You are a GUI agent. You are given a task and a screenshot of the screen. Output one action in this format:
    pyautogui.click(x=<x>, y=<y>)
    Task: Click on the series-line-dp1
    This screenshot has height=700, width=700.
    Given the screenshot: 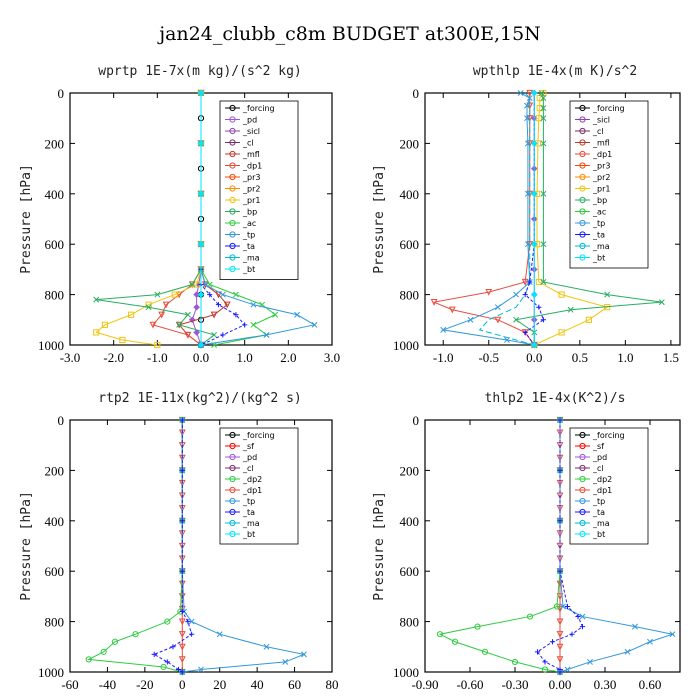 What is the action you would take?
    pyautogui.click(x=483, y=219)
    